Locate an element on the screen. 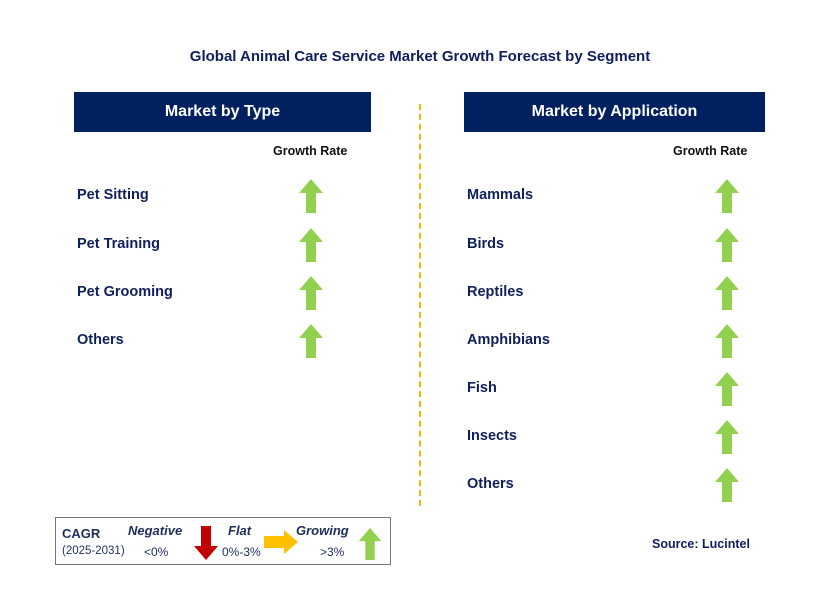 This screenshot has height=592, width=829. legend-negative: Negative is located at coordinates (155, 530).